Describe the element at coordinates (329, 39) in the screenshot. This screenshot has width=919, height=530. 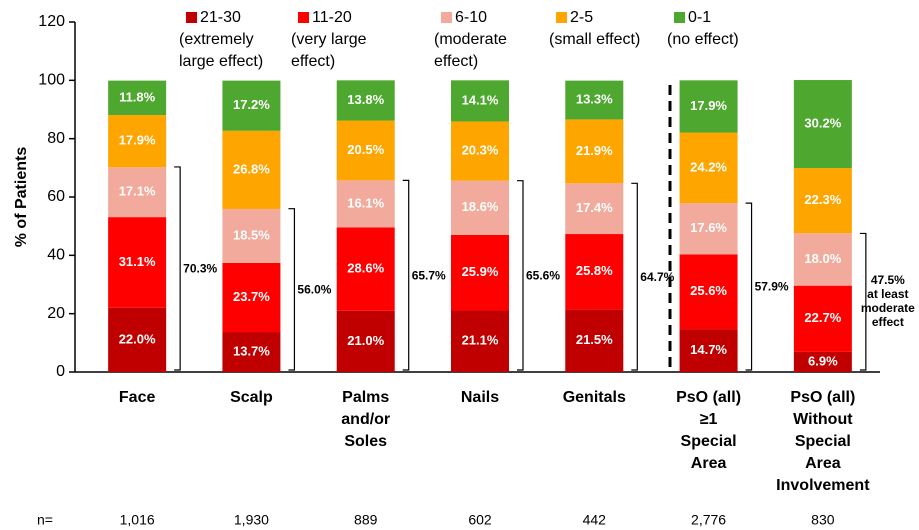
I see `legend-label: (very large` at that location.